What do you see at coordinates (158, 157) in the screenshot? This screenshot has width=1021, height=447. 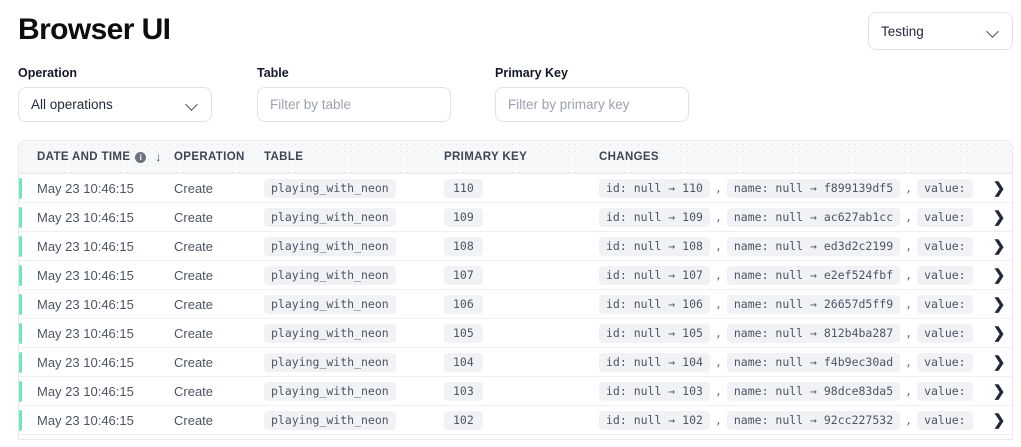 I see `arrow-down-icon: ↓` at bounding box center [158, 157].